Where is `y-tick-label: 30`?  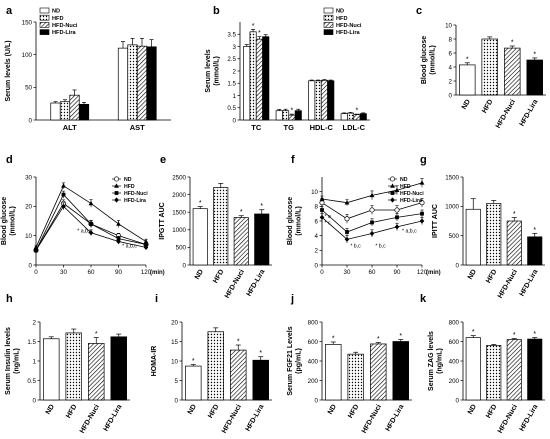 y-tick-label: 30 is located at coordinates (28, 177).